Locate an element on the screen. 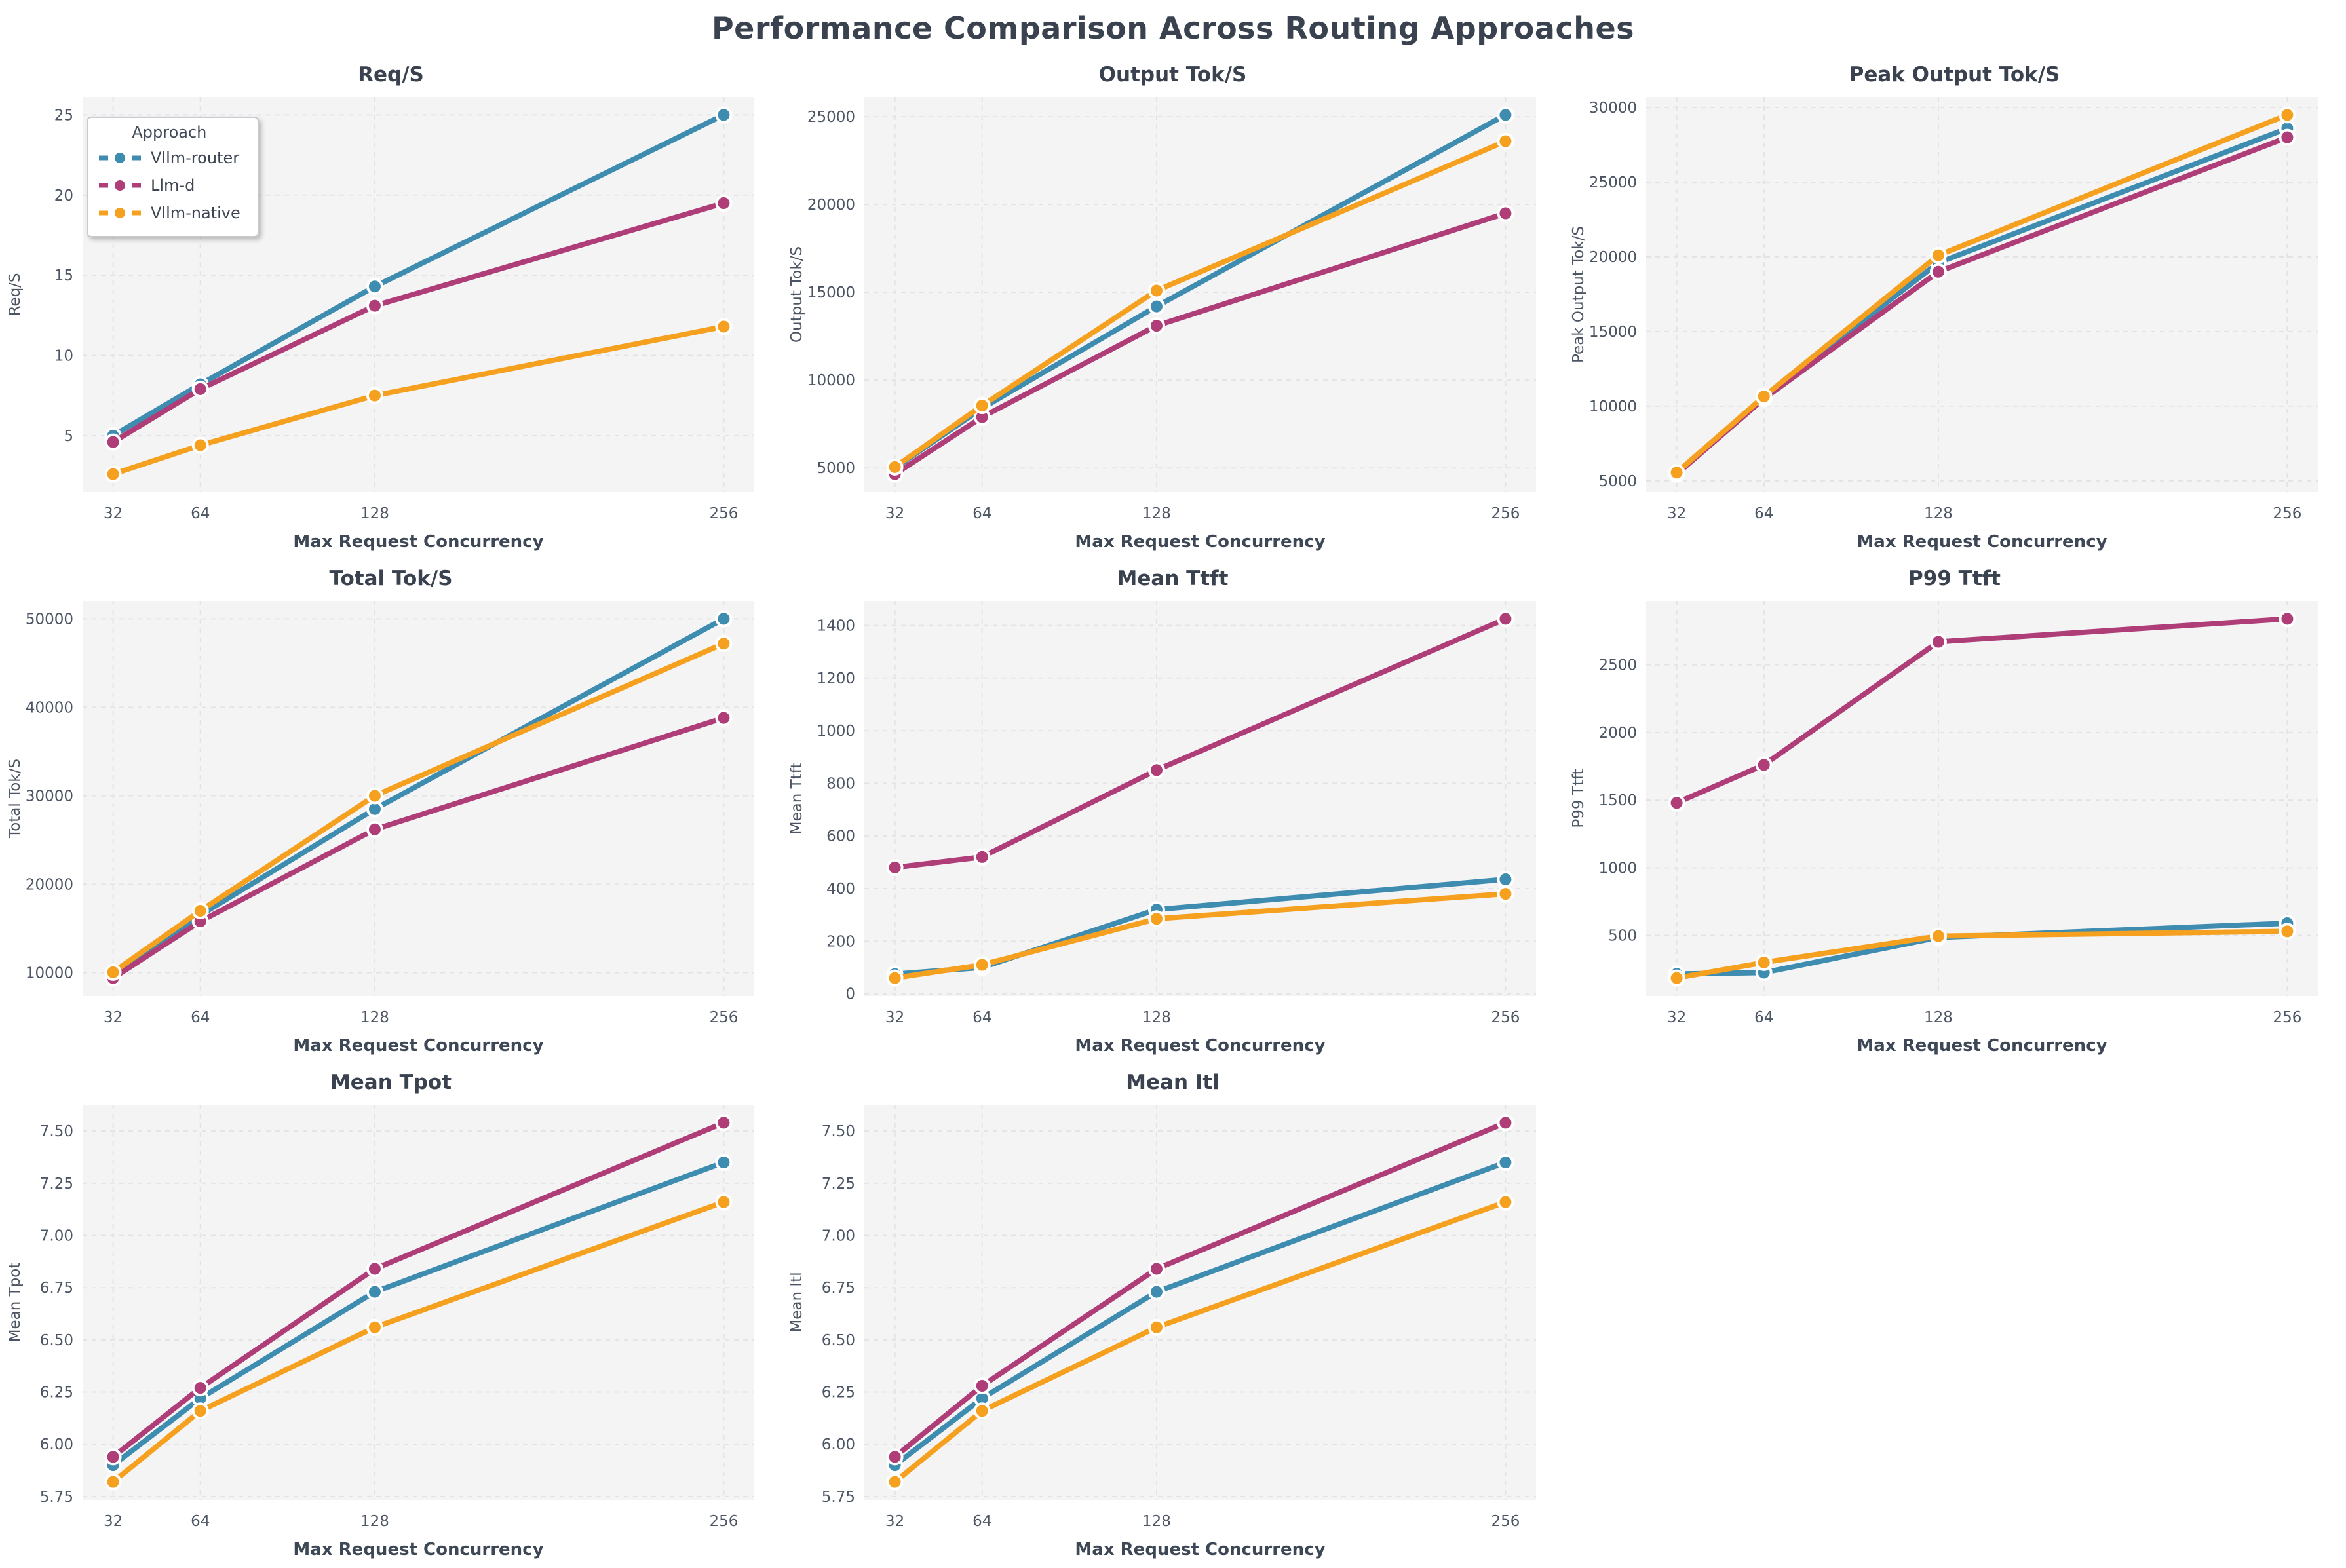  plot-area is located at coordinates (418, 799).